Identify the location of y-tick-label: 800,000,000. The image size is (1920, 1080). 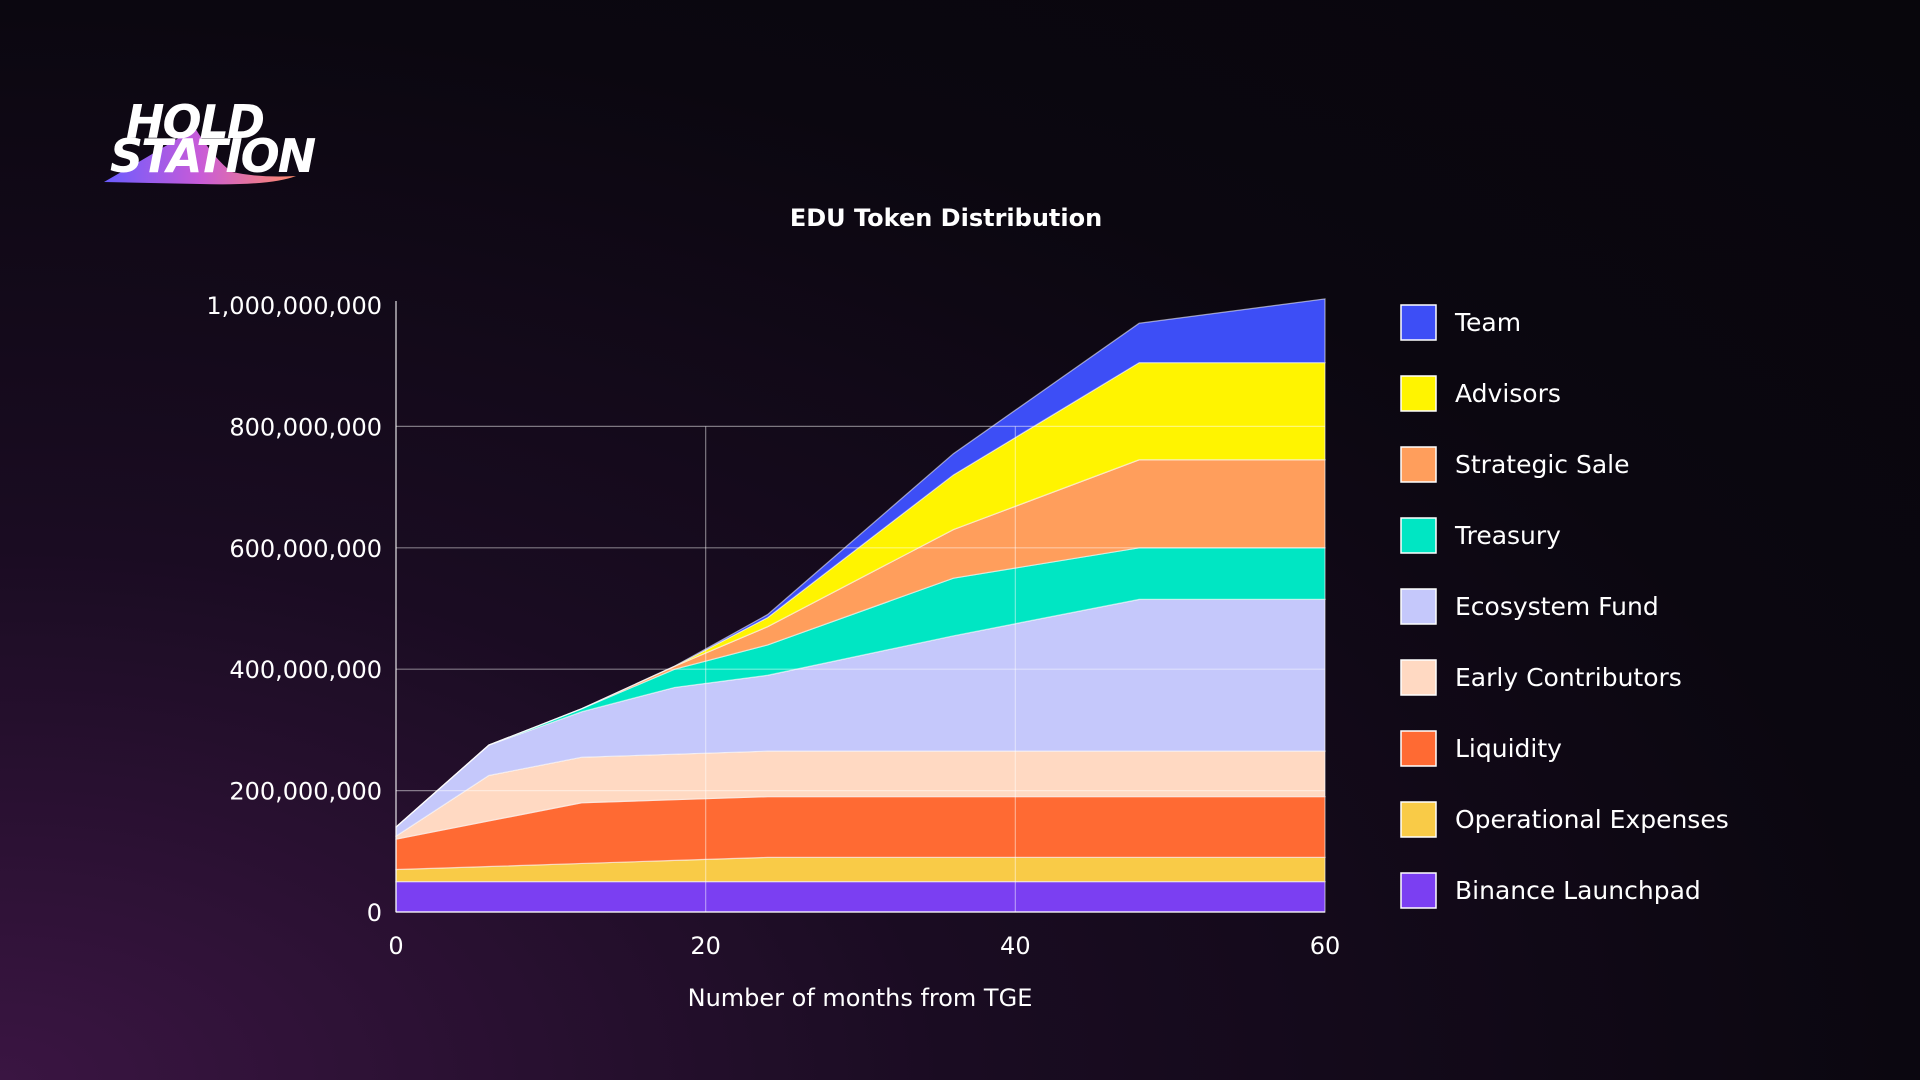
(305, 427).